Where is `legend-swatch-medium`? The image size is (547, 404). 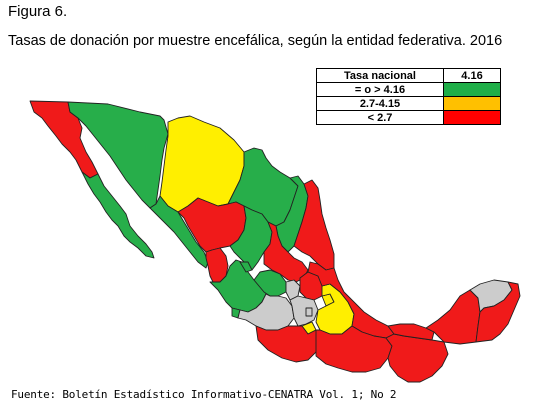 legend-swatch-medium is located at coordinates (472, 103).